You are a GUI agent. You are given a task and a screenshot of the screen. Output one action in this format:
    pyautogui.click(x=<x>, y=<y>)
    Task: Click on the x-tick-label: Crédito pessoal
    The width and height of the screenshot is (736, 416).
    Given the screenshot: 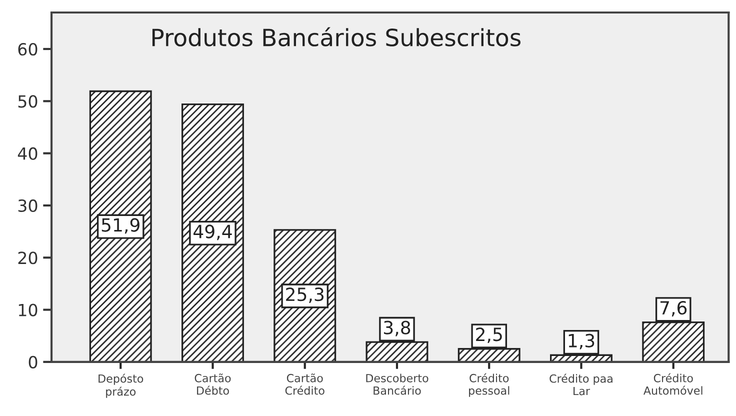 What is the action you would take?
    pyautogui.click(x=489, y=385)
    